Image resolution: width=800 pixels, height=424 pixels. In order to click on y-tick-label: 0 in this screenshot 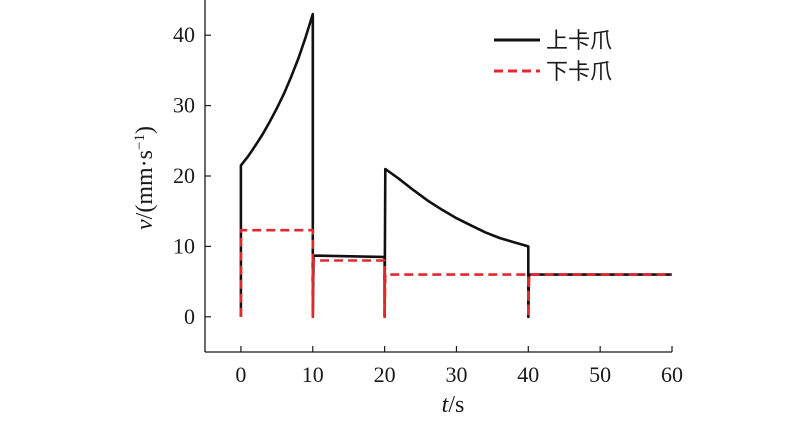, I will do `click(189, 316)`.